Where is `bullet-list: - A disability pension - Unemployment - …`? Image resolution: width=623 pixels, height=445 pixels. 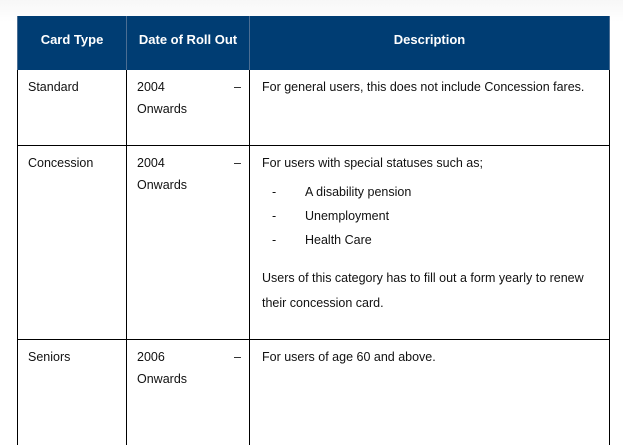 bullet-list: - A disability pension - Unemployment - … is located at coordinates (431, 216).